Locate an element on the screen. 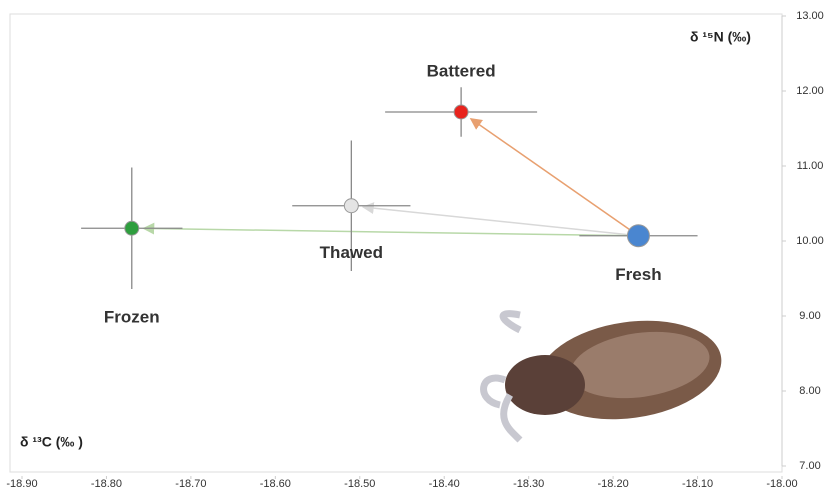 This screenshot has width=834, height=494. x-tick-label: -18.20 is located at coordinates (613, 484).